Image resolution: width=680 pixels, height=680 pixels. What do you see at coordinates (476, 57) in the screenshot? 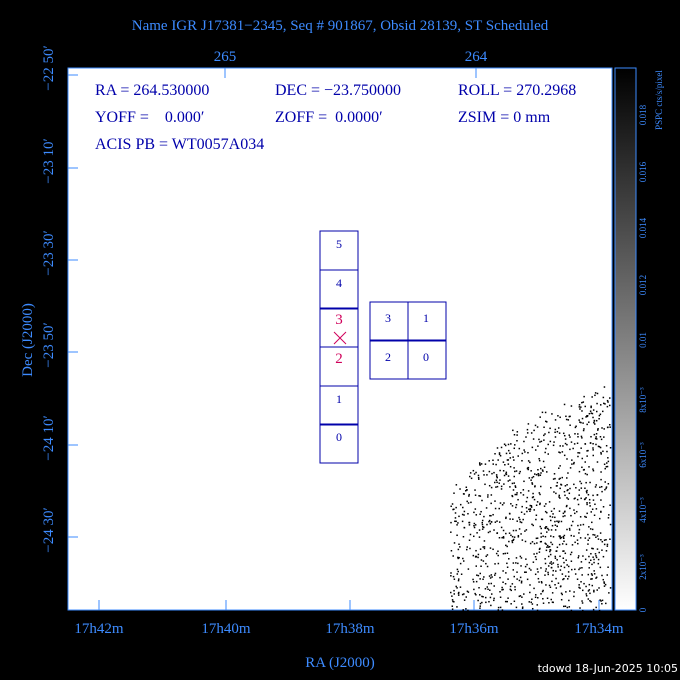
I see `top-tick-label: 264` at bounding box center [476, 57].